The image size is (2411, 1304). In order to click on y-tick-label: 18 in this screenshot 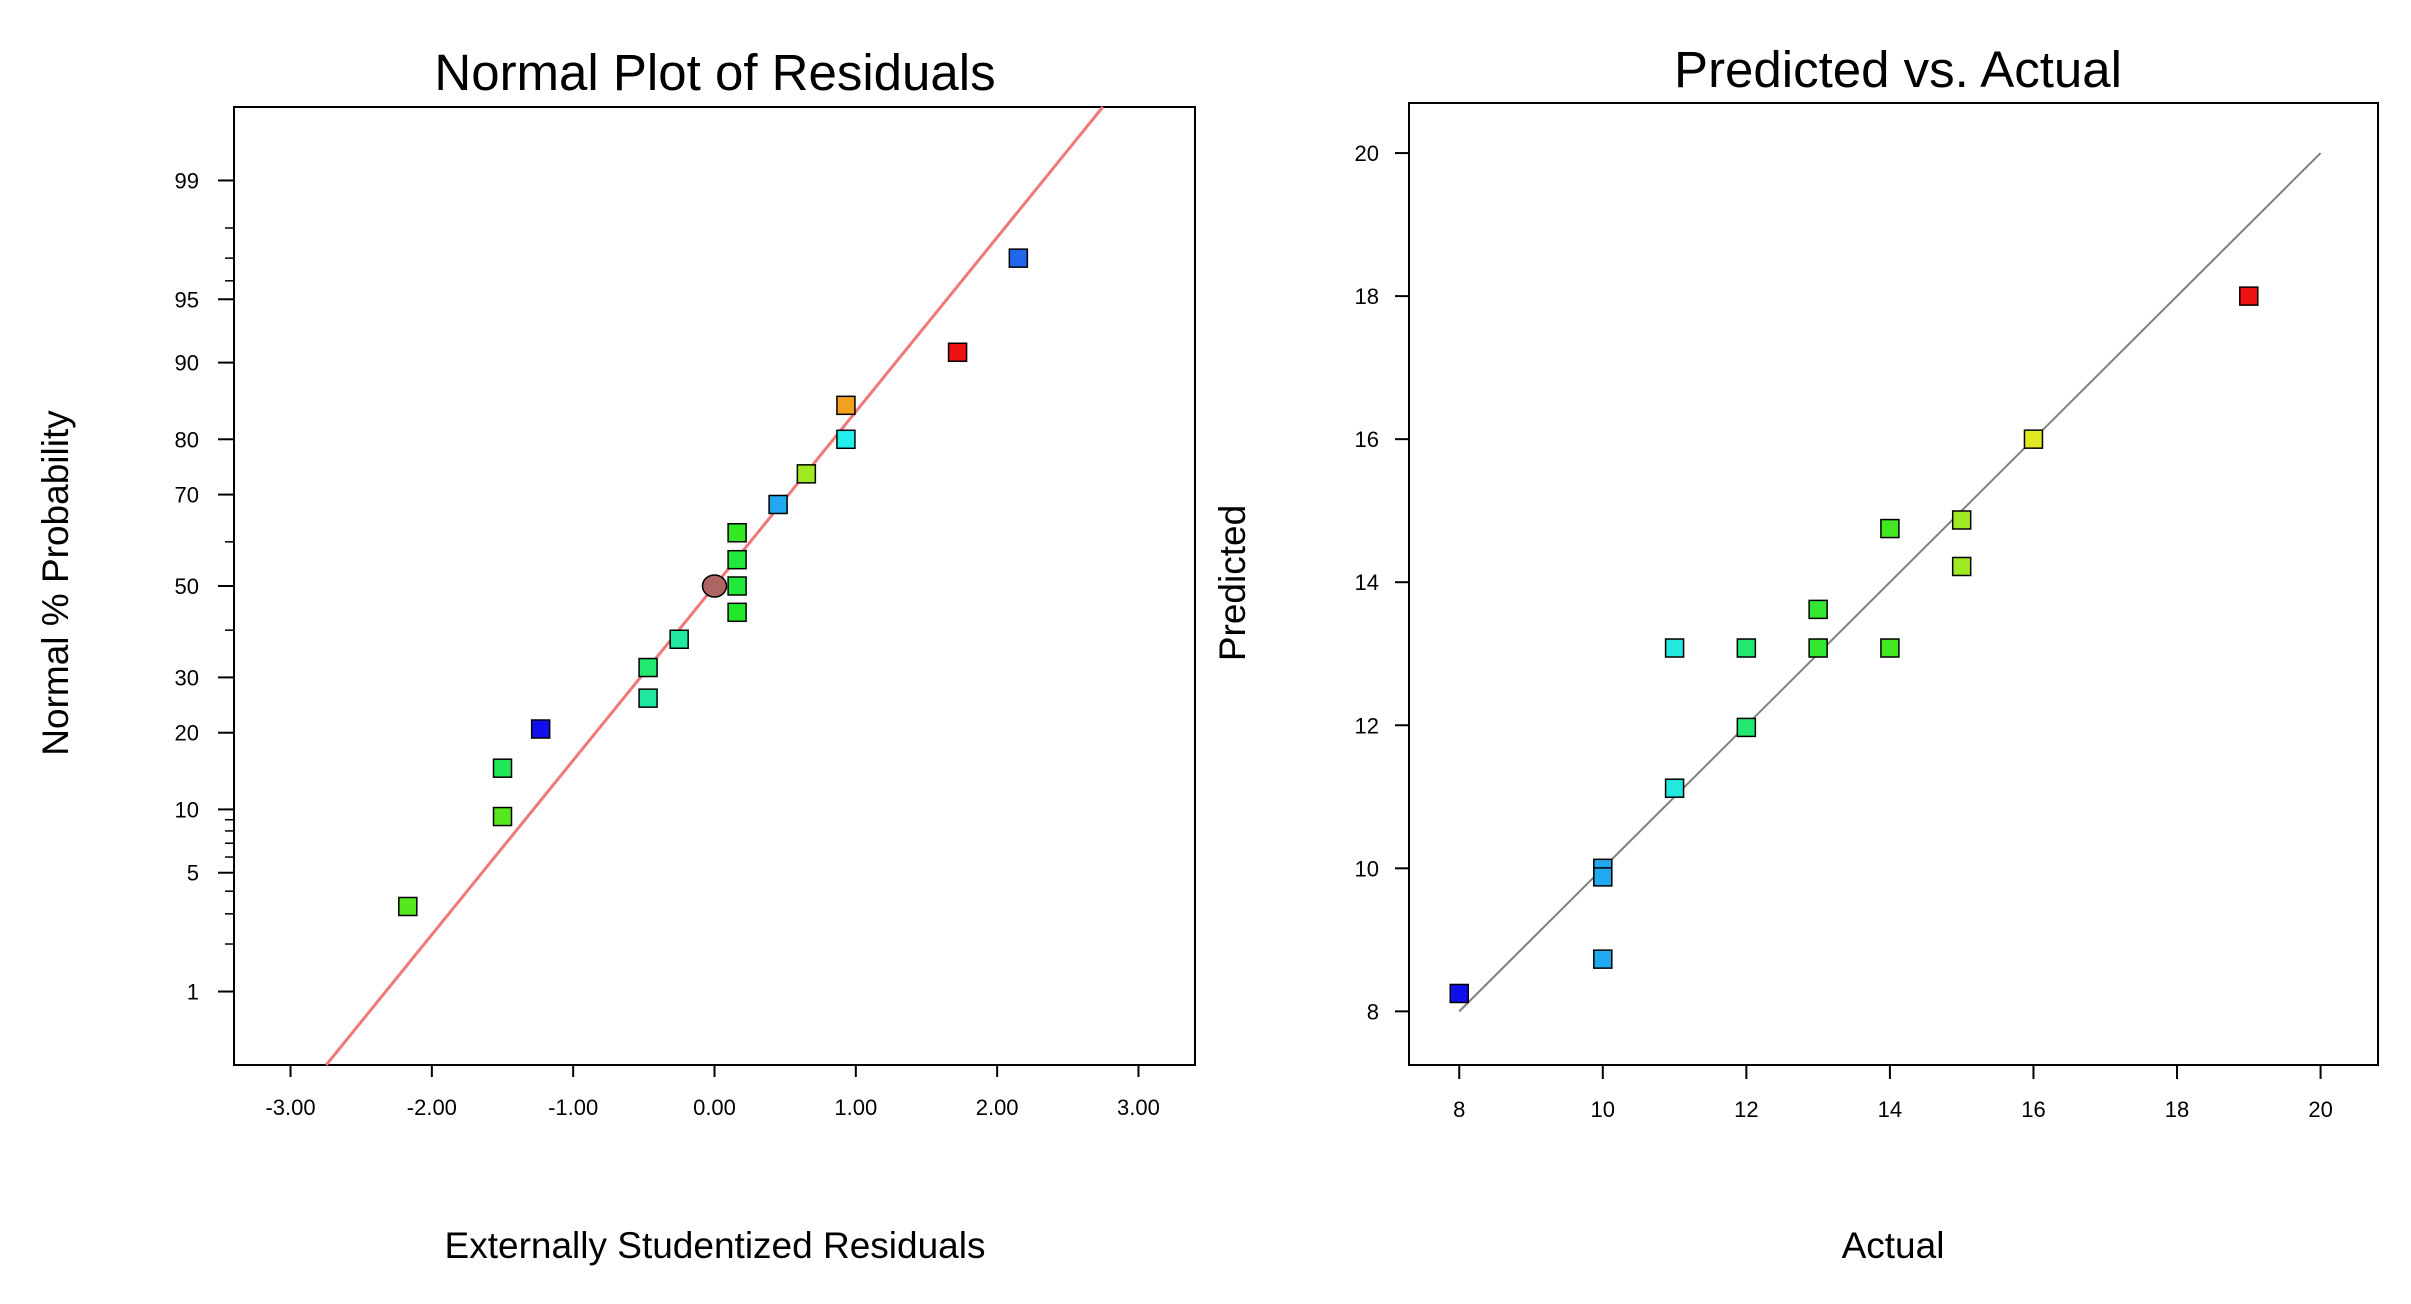, I will do `click(1367, 296)`.